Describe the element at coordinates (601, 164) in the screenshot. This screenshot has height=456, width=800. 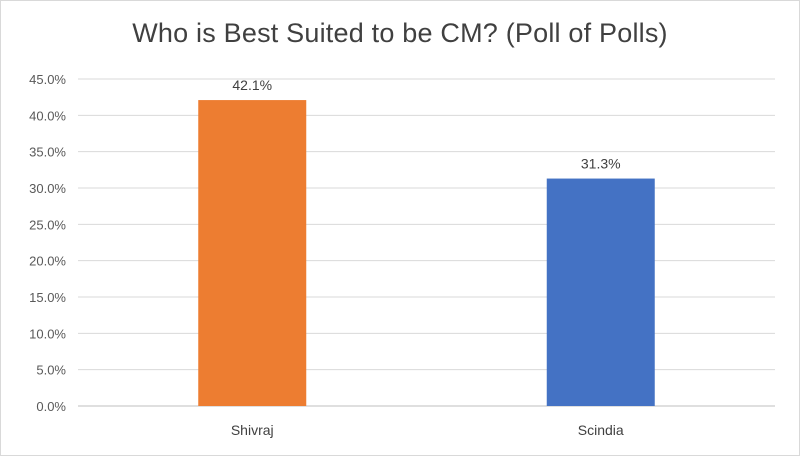
I see `data-label: 31.3%` at that location.